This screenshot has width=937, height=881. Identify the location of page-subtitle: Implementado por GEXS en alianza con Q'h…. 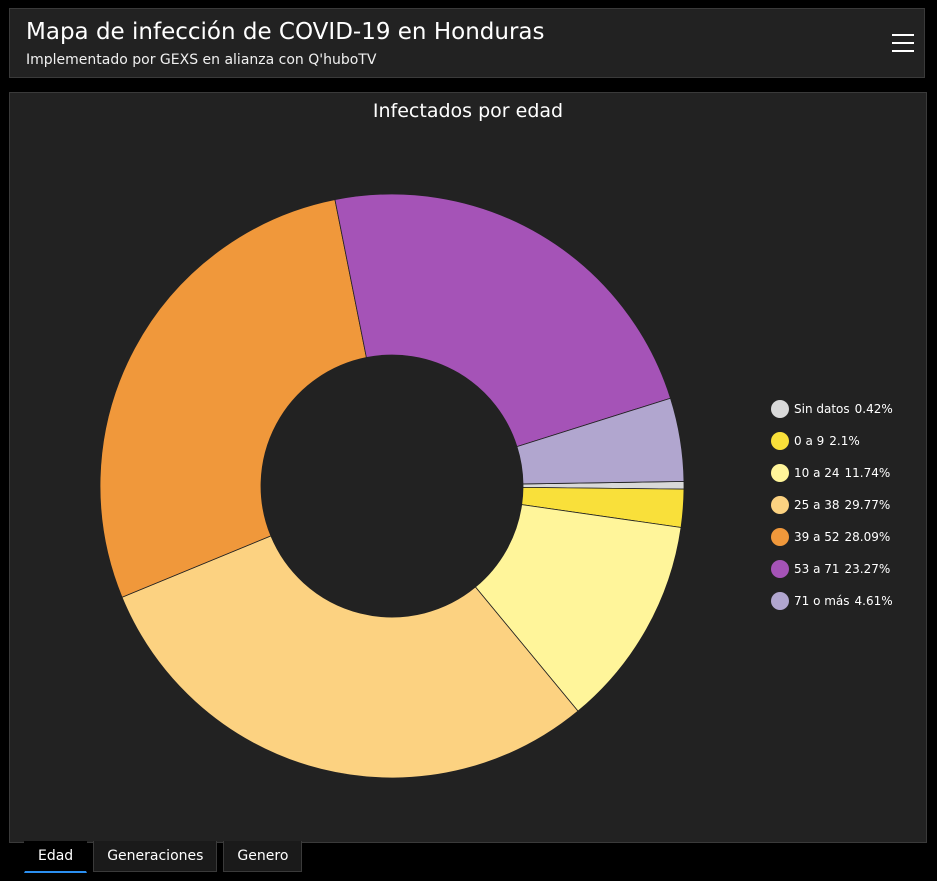
(201, 60).